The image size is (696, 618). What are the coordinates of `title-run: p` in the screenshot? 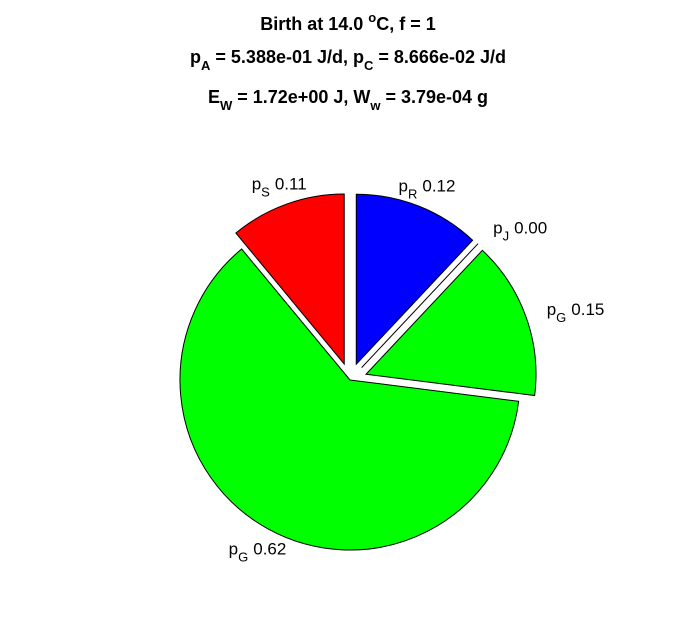 It's located at (195, 57).